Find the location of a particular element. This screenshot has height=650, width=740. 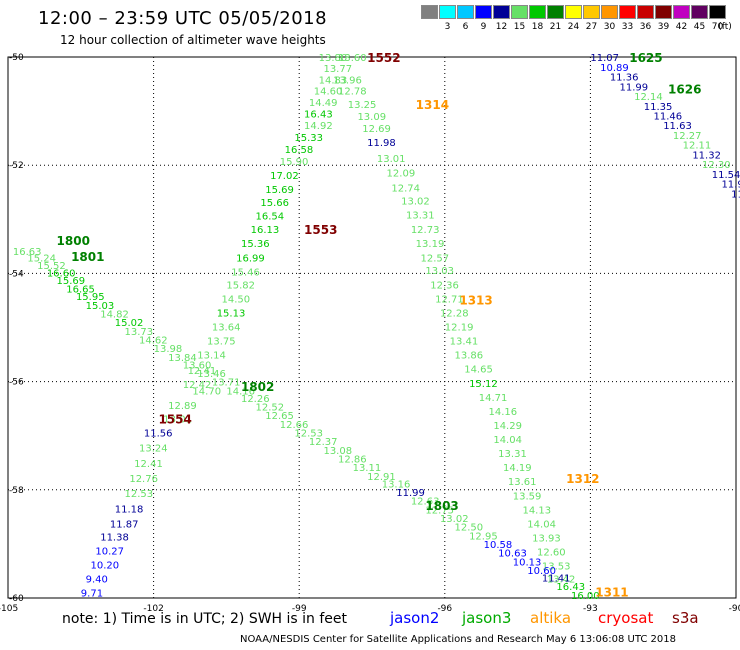

satellite-jason2: jason2 is located at coordinates (415, 618).